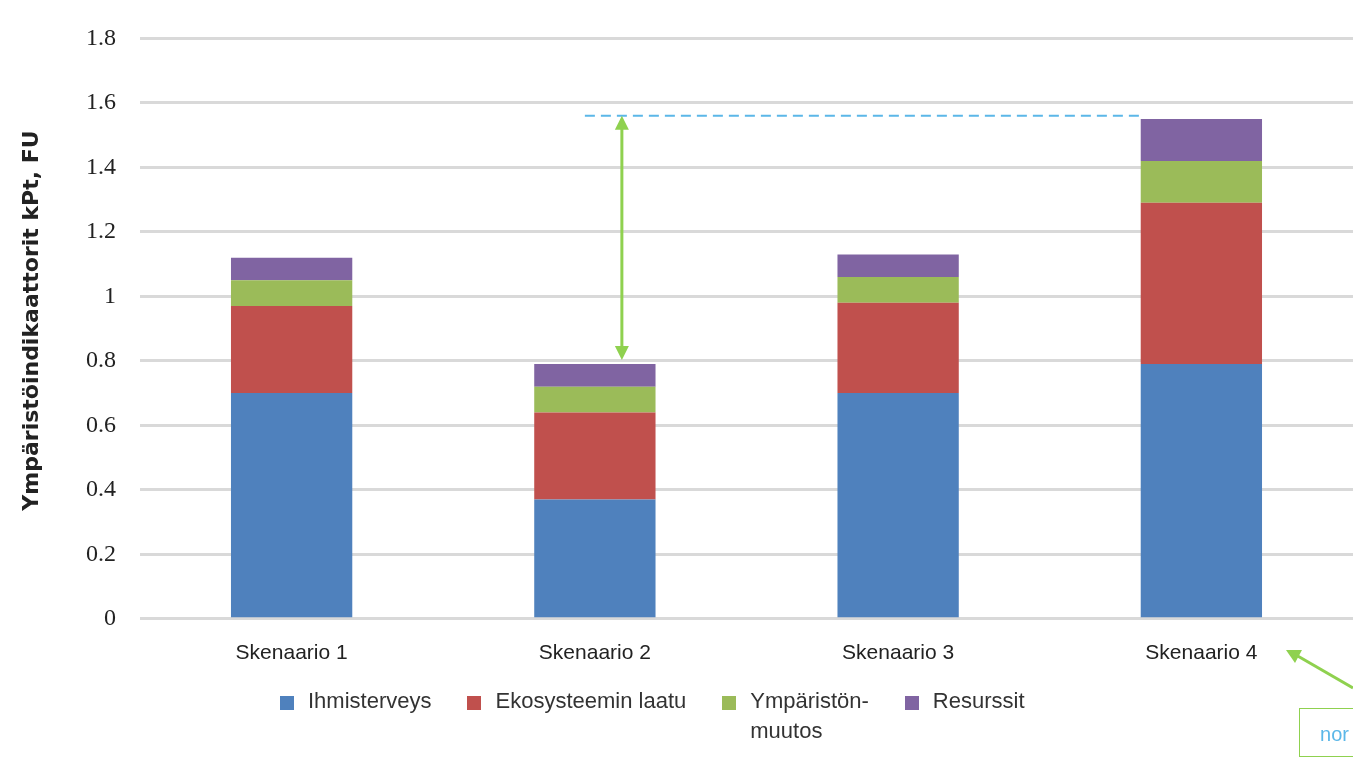  Describe the element at coordinates (30, 320) in the screenshot. I see `y-axis-title: Ympäristöindikaattorit kPt, FU` at that location.